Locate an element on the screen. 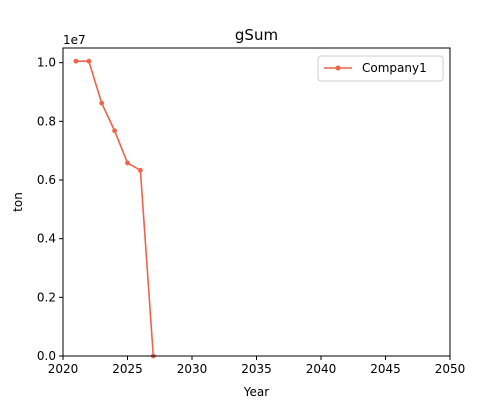 This screenshot has height=400, width=500. legend: Company1 is located at coordinates (380, 68).